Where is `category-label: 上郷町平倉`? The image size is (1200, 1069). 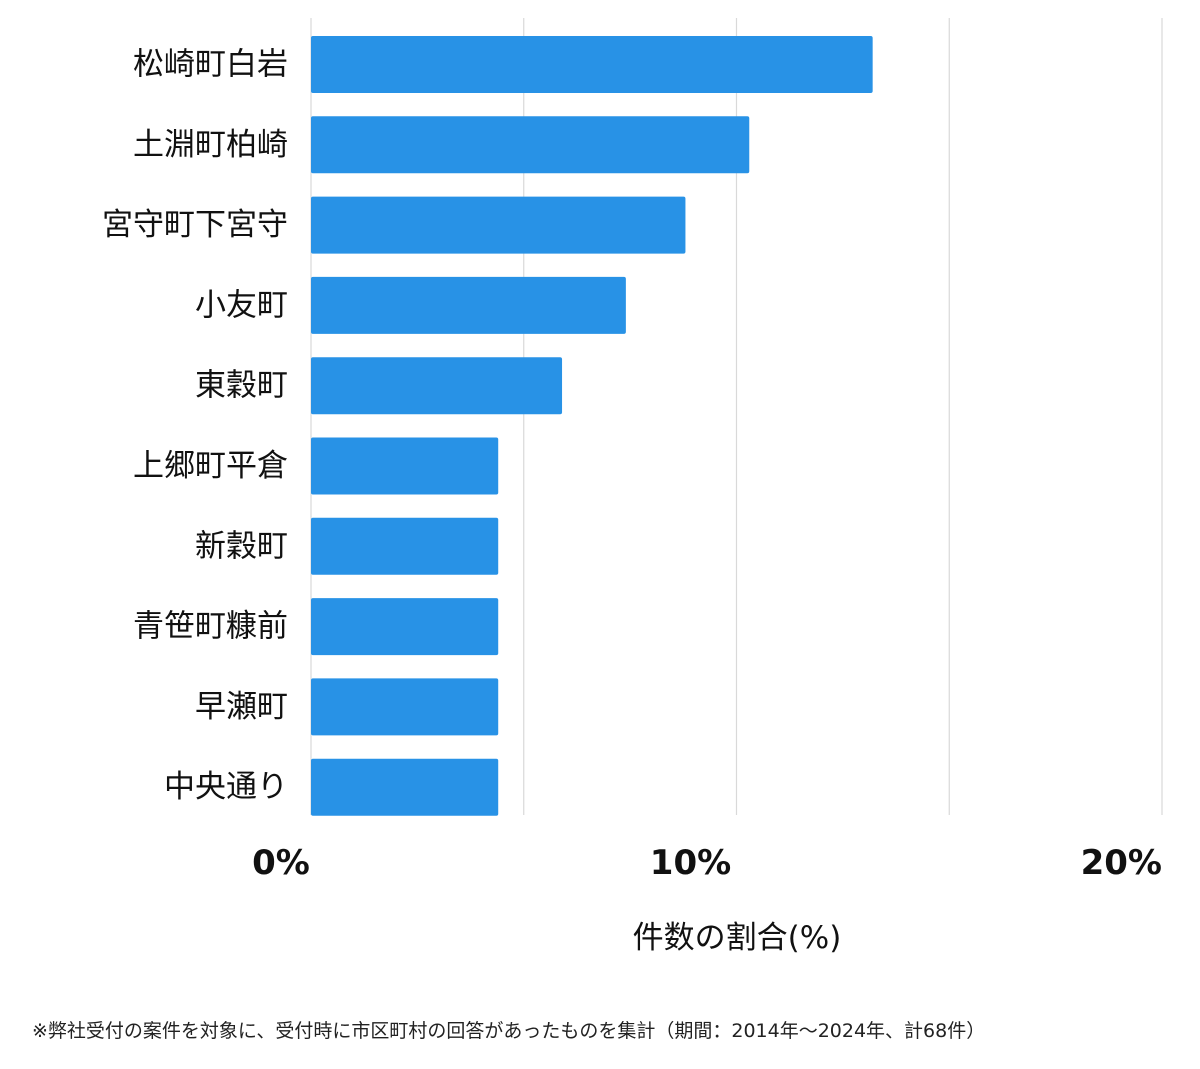
category-label: 上郷町平倉 is located at coordinates (210, 466).